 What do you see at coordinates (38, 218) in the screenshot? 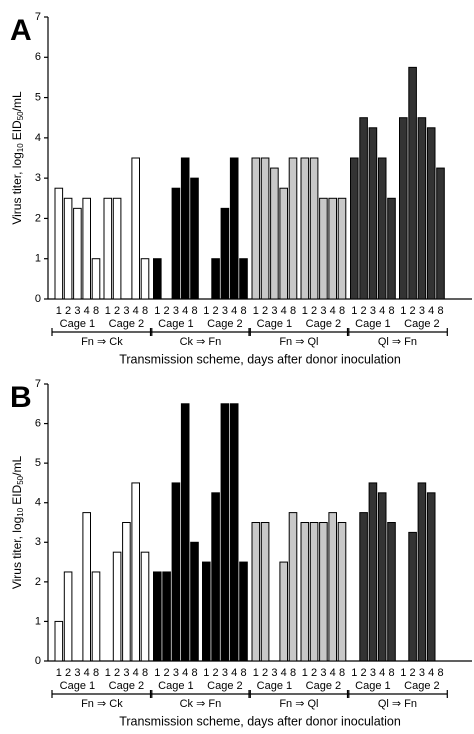
I see `y-tick-label: 2` at bounding box center [38, 218].